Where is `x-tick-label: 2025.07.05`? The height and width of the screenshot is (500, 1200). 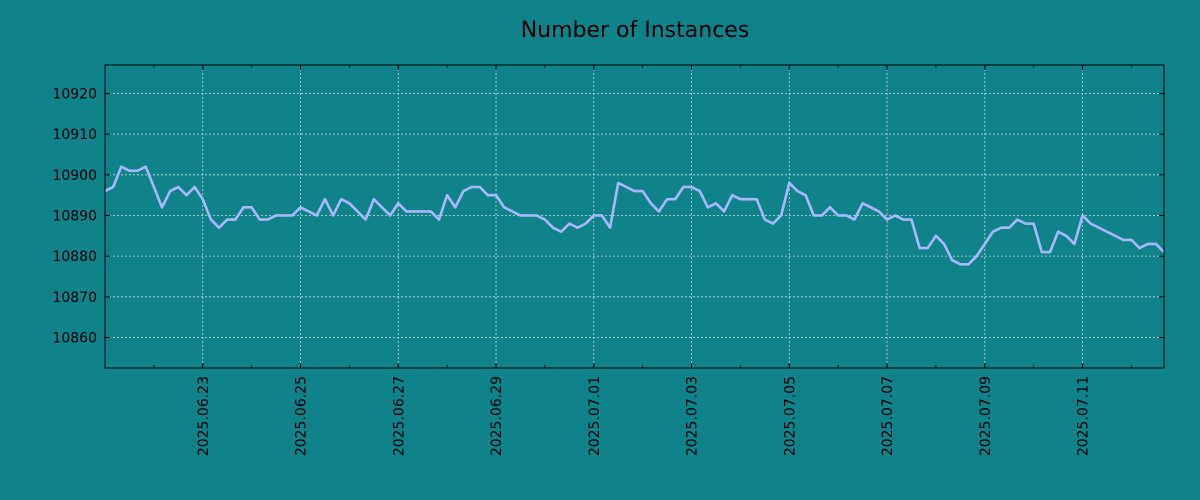
x-tick-label: 2025.07.05 is located at coordinates (790, 416).